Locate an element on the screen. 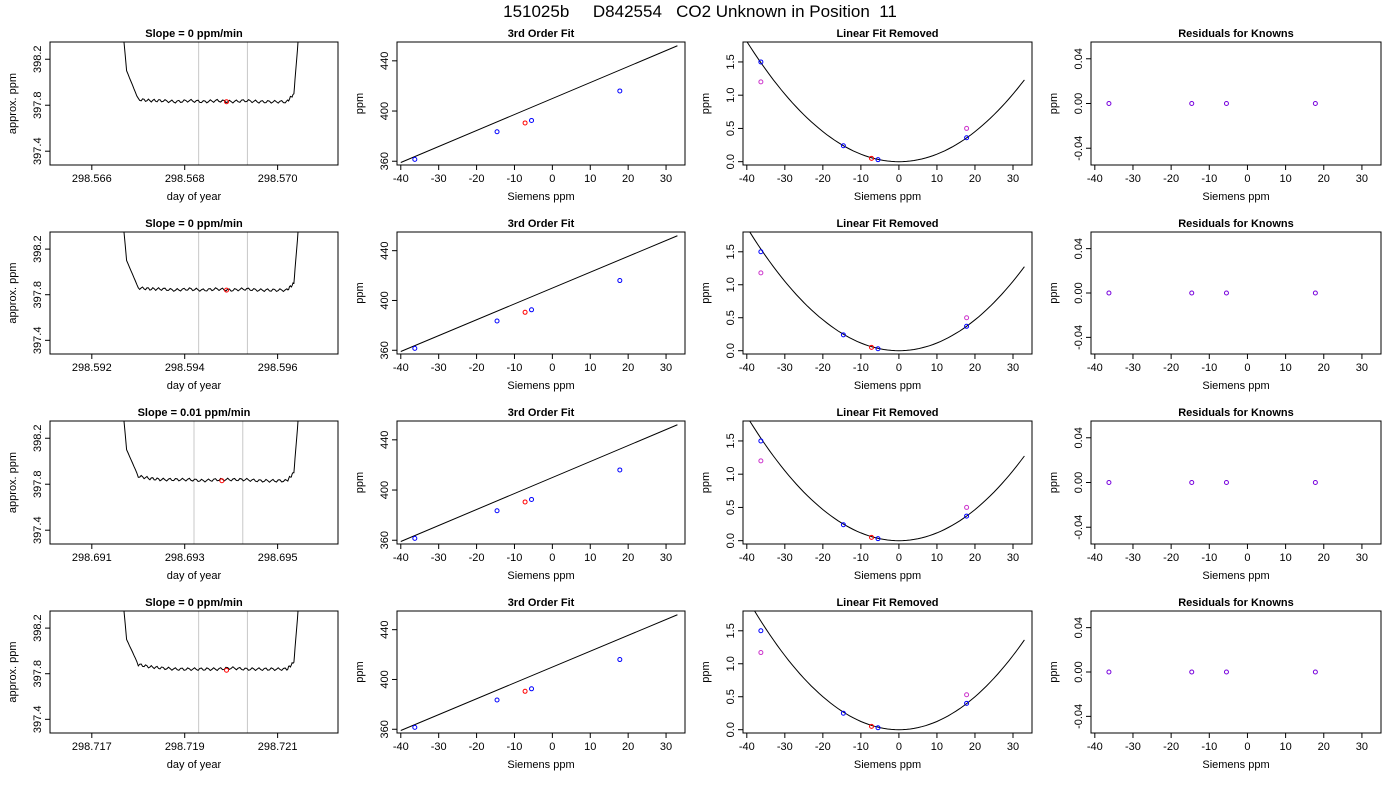 This screenshot has height=800, width=1400. x-tick-label: 298.691 is located at coordinates (92, 558).